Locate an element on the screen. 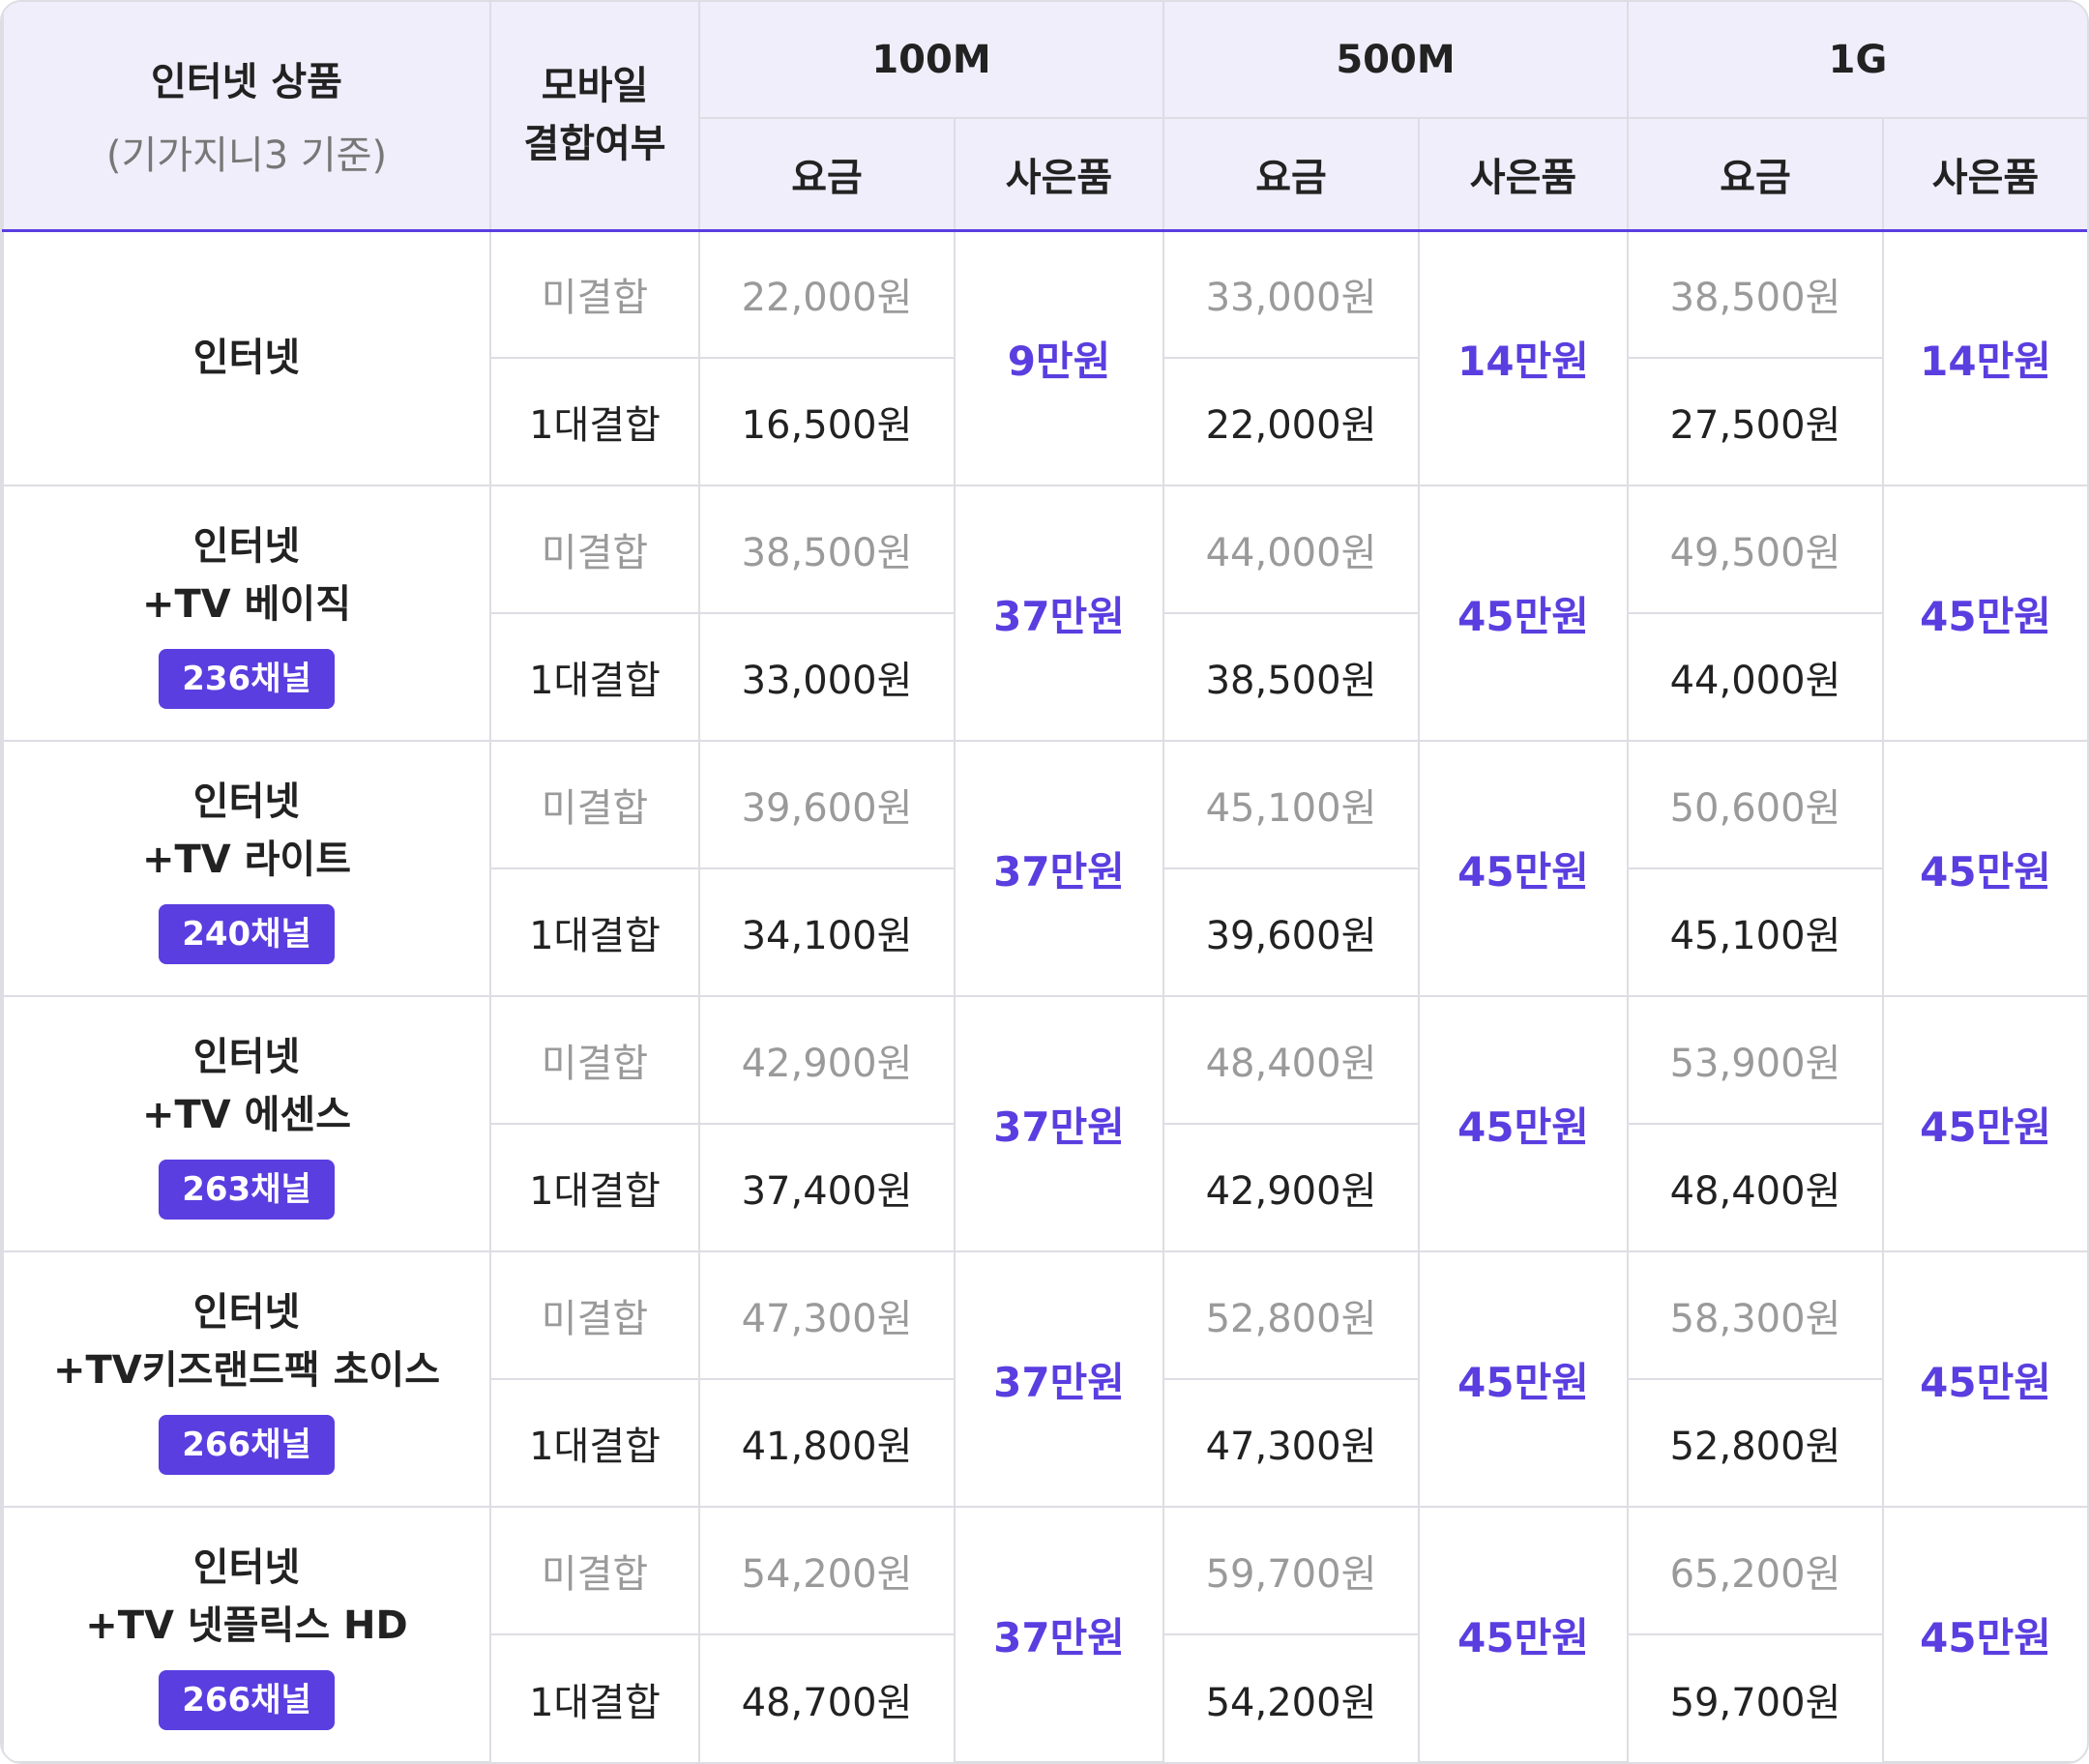  fee-combined: 45,100원 is located at coordinates (1755, 932).